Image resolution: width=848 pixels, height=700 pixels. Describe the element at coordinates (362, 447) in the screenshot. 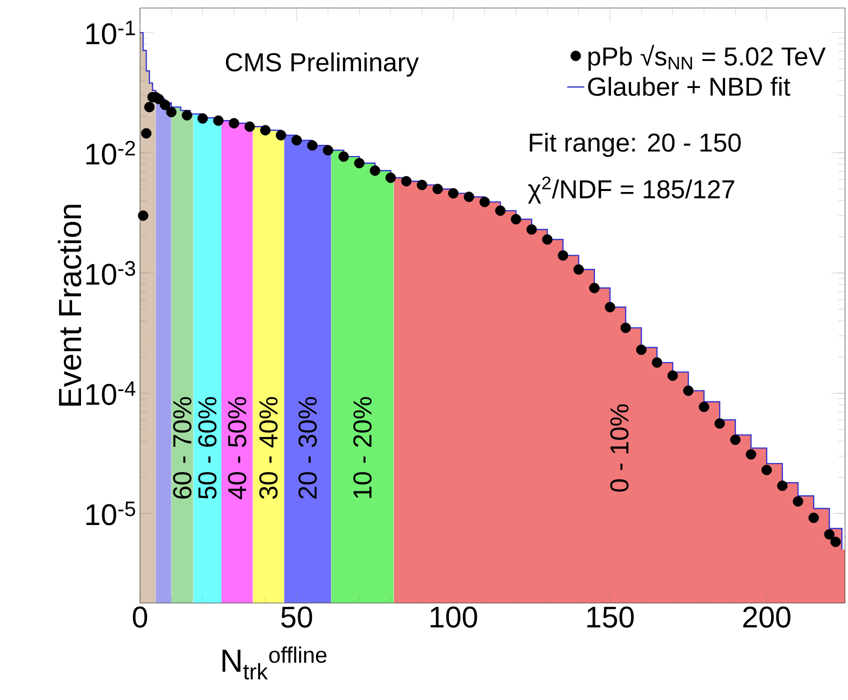

I see `band-label: 10 - 20%` at that location.